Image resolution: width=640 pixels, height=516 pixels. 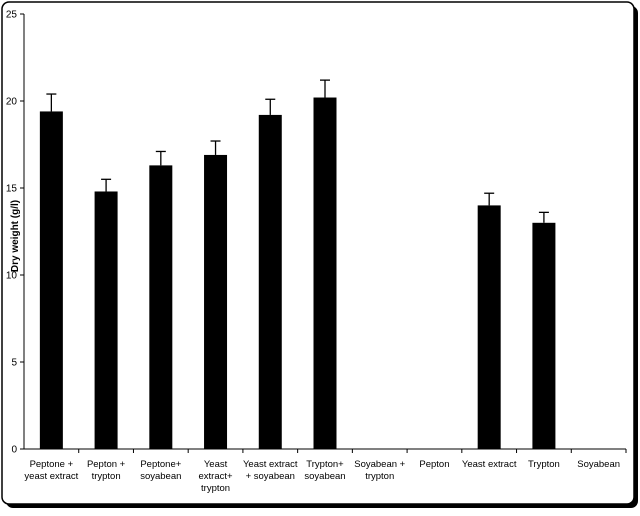 What do you see at coordinates (598, 464) in the screenshot?
I see `x-tick-label-10-0: Soyabean` at bounding box center [598, 464].